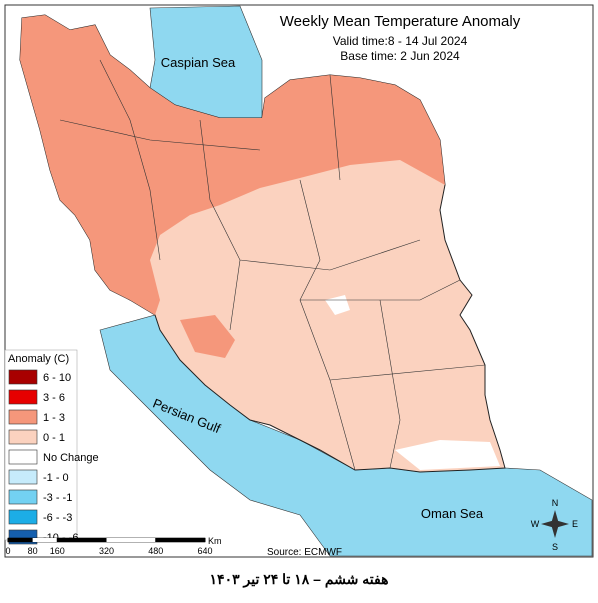 Image resolution: width=598 pixels, height=603 pixels. Describe the element at coordinates (207, 336) in the screenshot. I see `anomaly-area` at that location.